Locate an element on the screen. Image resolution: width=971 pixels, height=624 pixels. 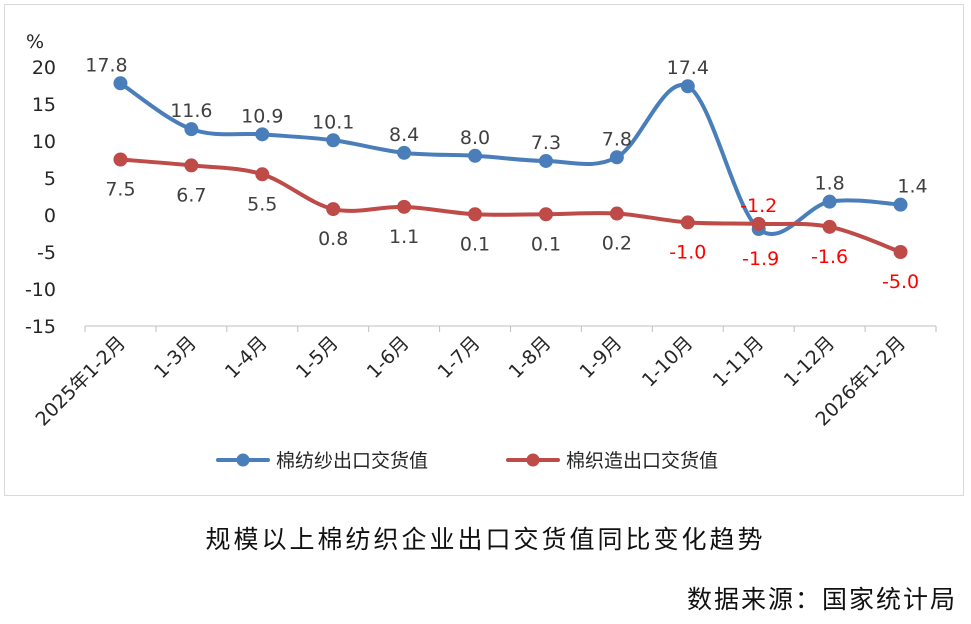
y-tick-label: 0 is located at coordinates (50, 216).